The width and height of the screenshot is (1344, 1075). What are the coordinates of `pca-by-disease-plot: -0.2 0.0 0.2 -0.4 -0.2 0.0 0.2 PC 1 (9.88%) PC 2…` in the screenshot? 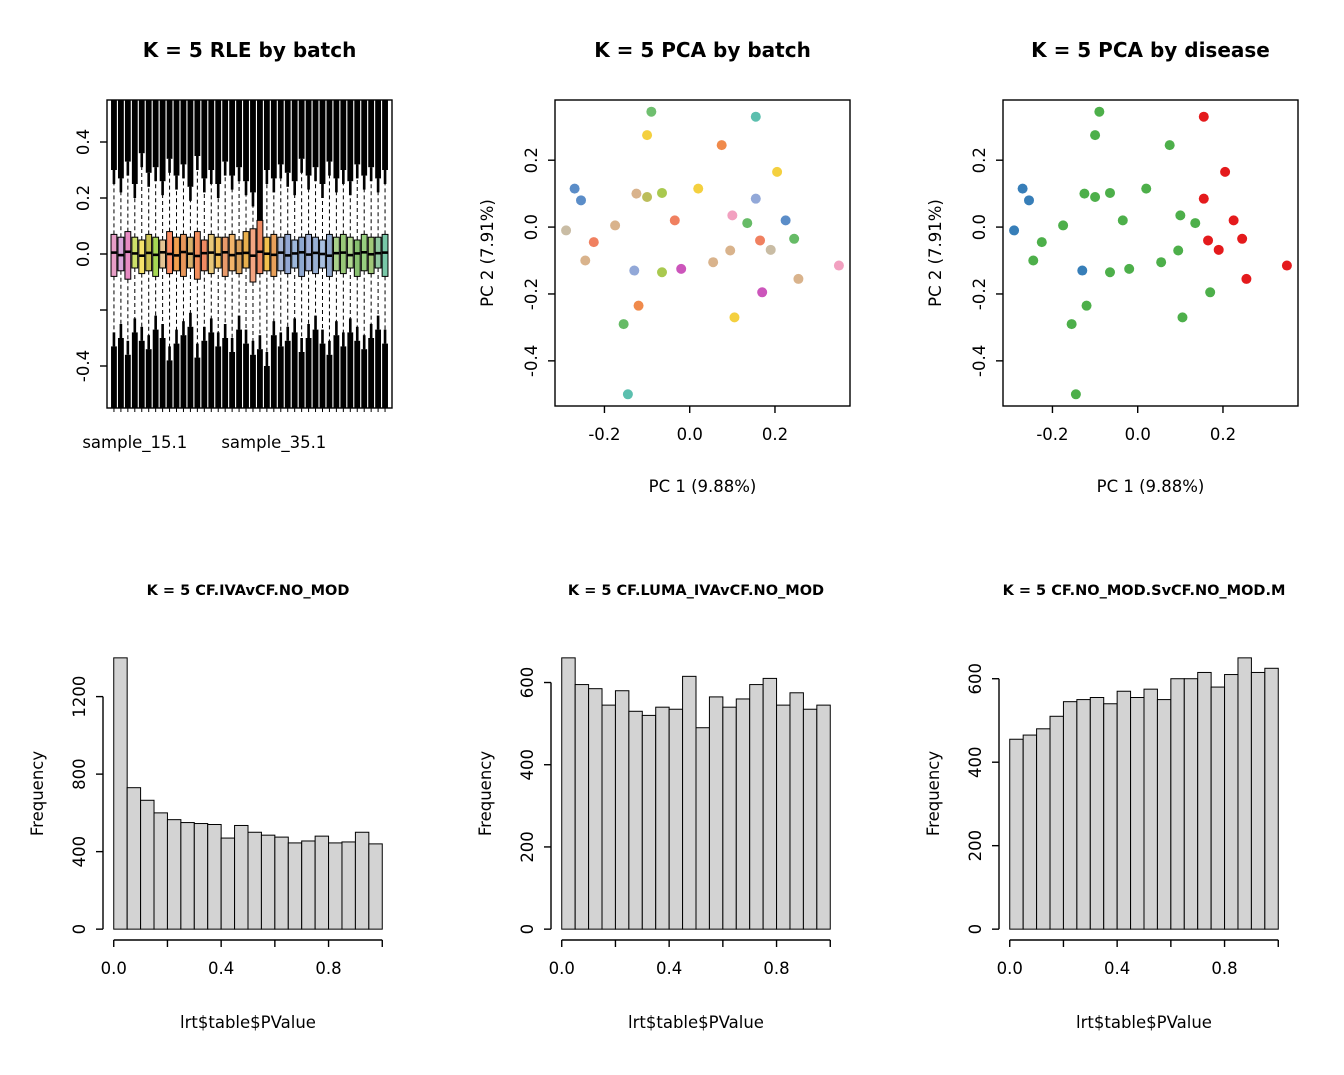 It's located at (1112, 297).